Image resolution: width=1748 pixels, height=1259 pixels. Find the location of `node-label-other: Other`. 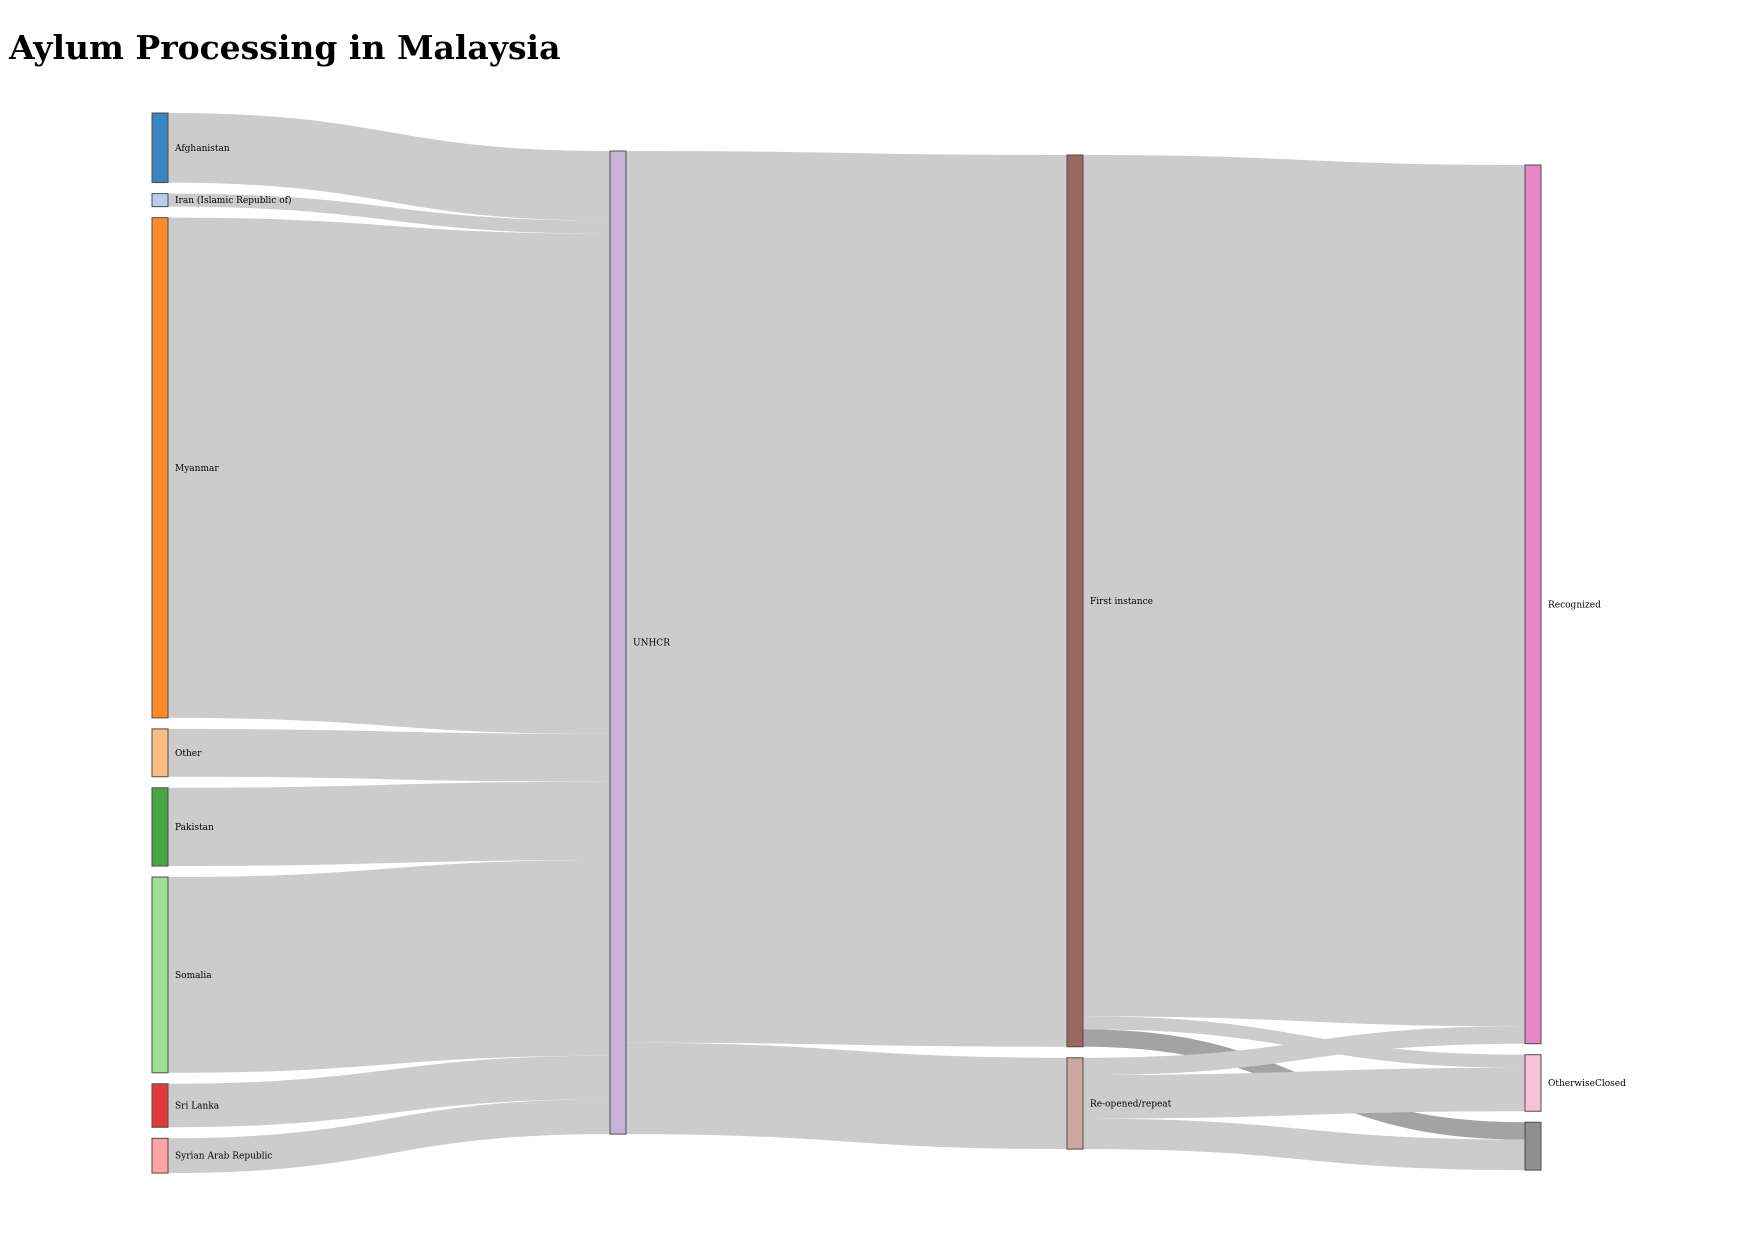

node-label-other: Other is located at coordinates (188, 754).